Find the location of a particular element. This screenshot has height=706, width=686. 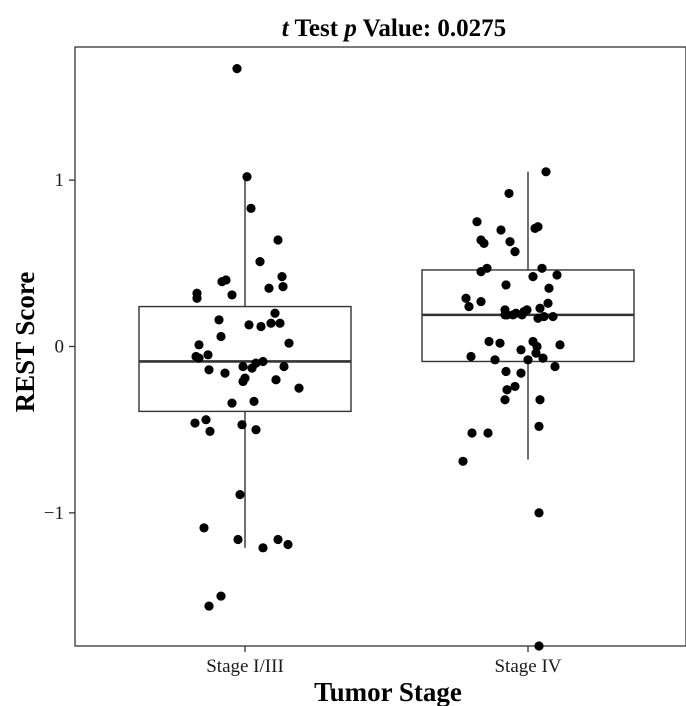

y-tick-label: 1 is located at coordinates (60, 180).